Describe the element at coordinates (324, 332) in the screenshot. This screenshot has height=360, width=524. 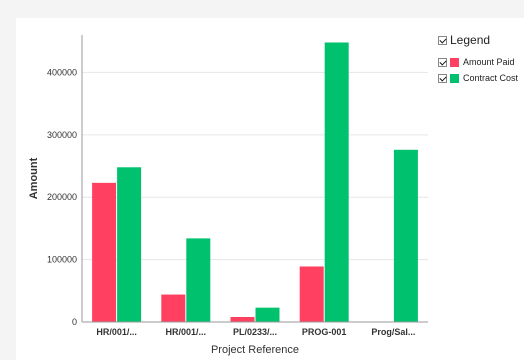
I see `x-tick-label: PROG-001` at that location.